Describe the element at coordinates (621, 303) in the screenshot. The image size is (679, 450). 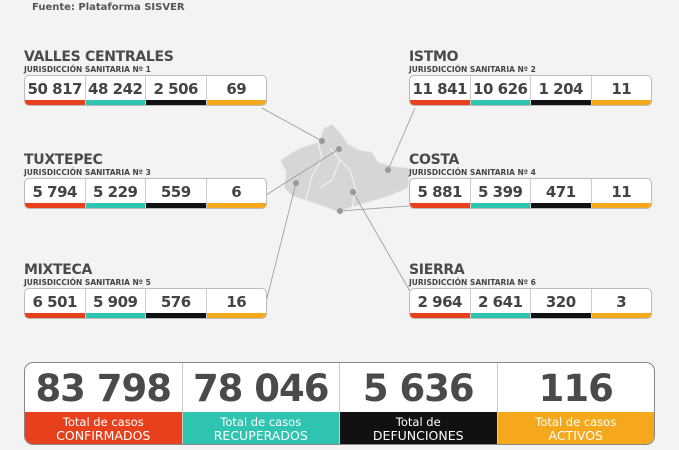
I see `activos-value: 3` at that location.